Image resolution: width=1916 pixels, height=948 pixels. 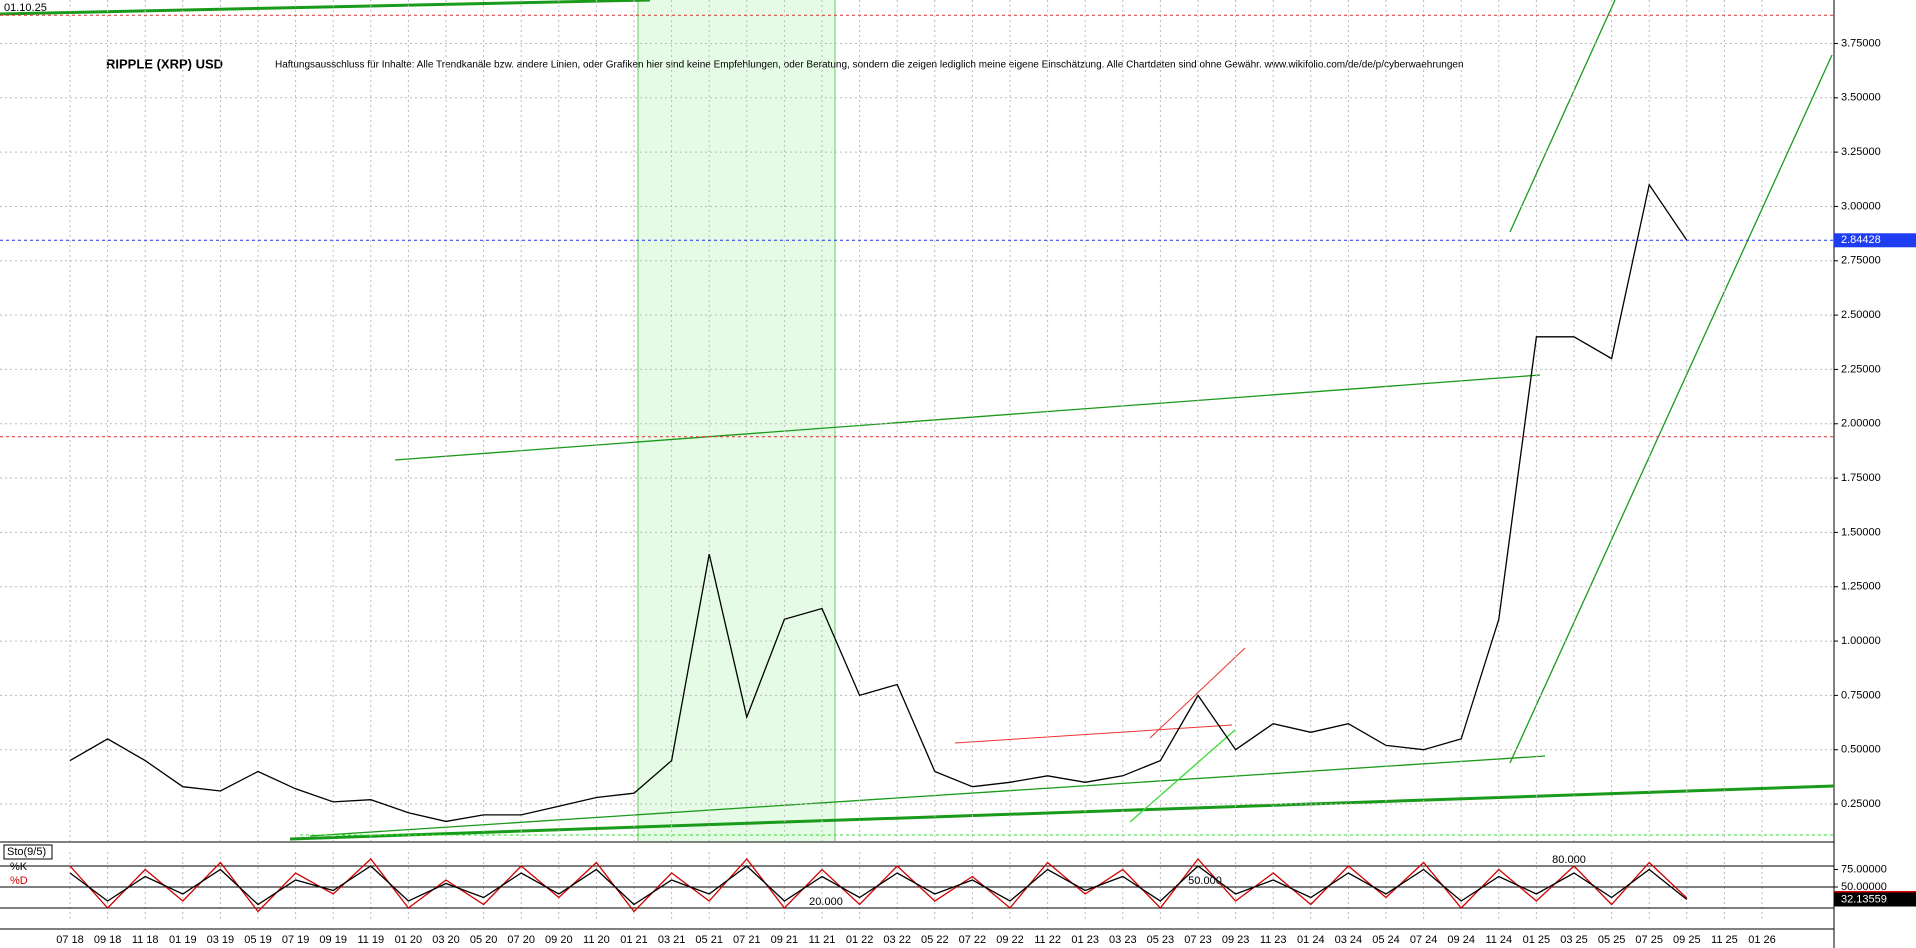 I want to click on y-tick-label: 80.000, so click(x=1569, y=860).